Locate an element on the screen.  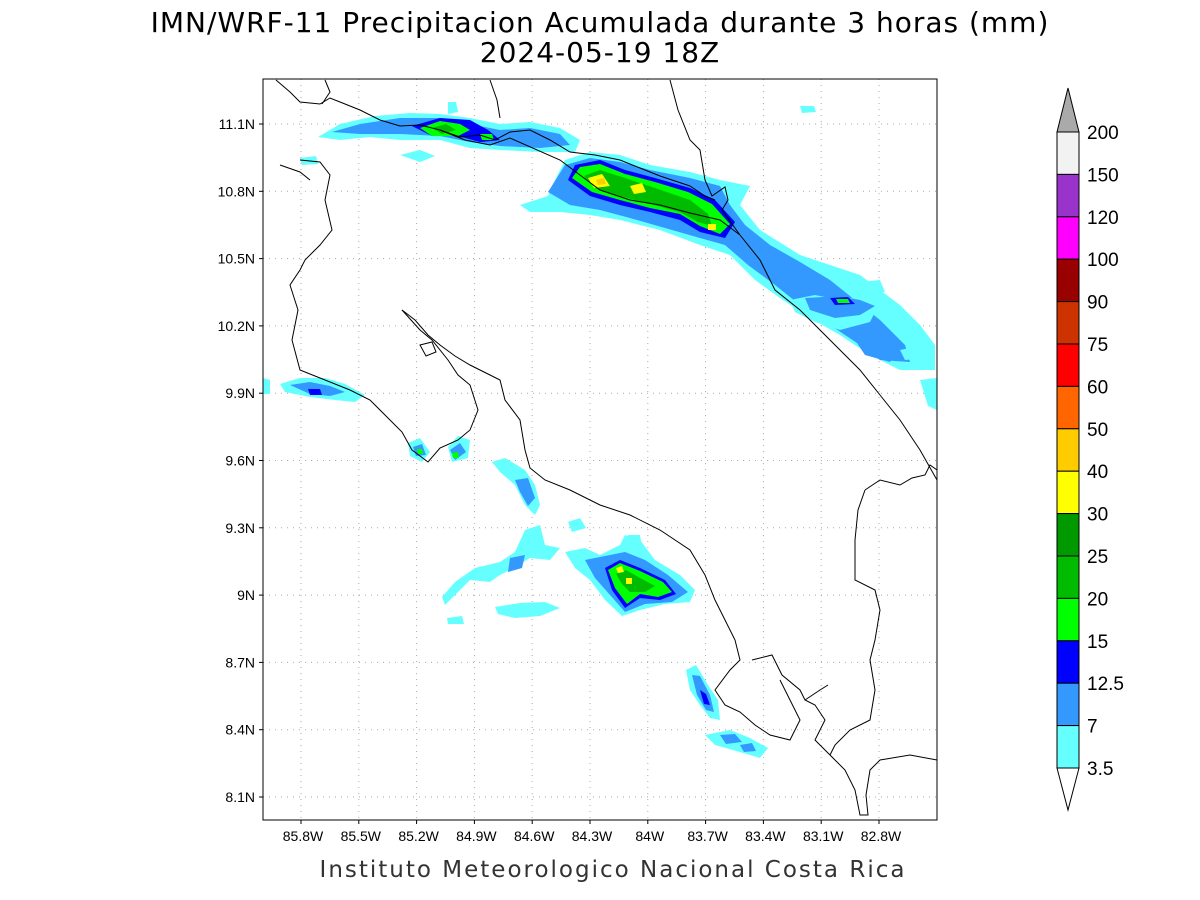
colorbar-label: 25 is located at coordinates (1097, 557).